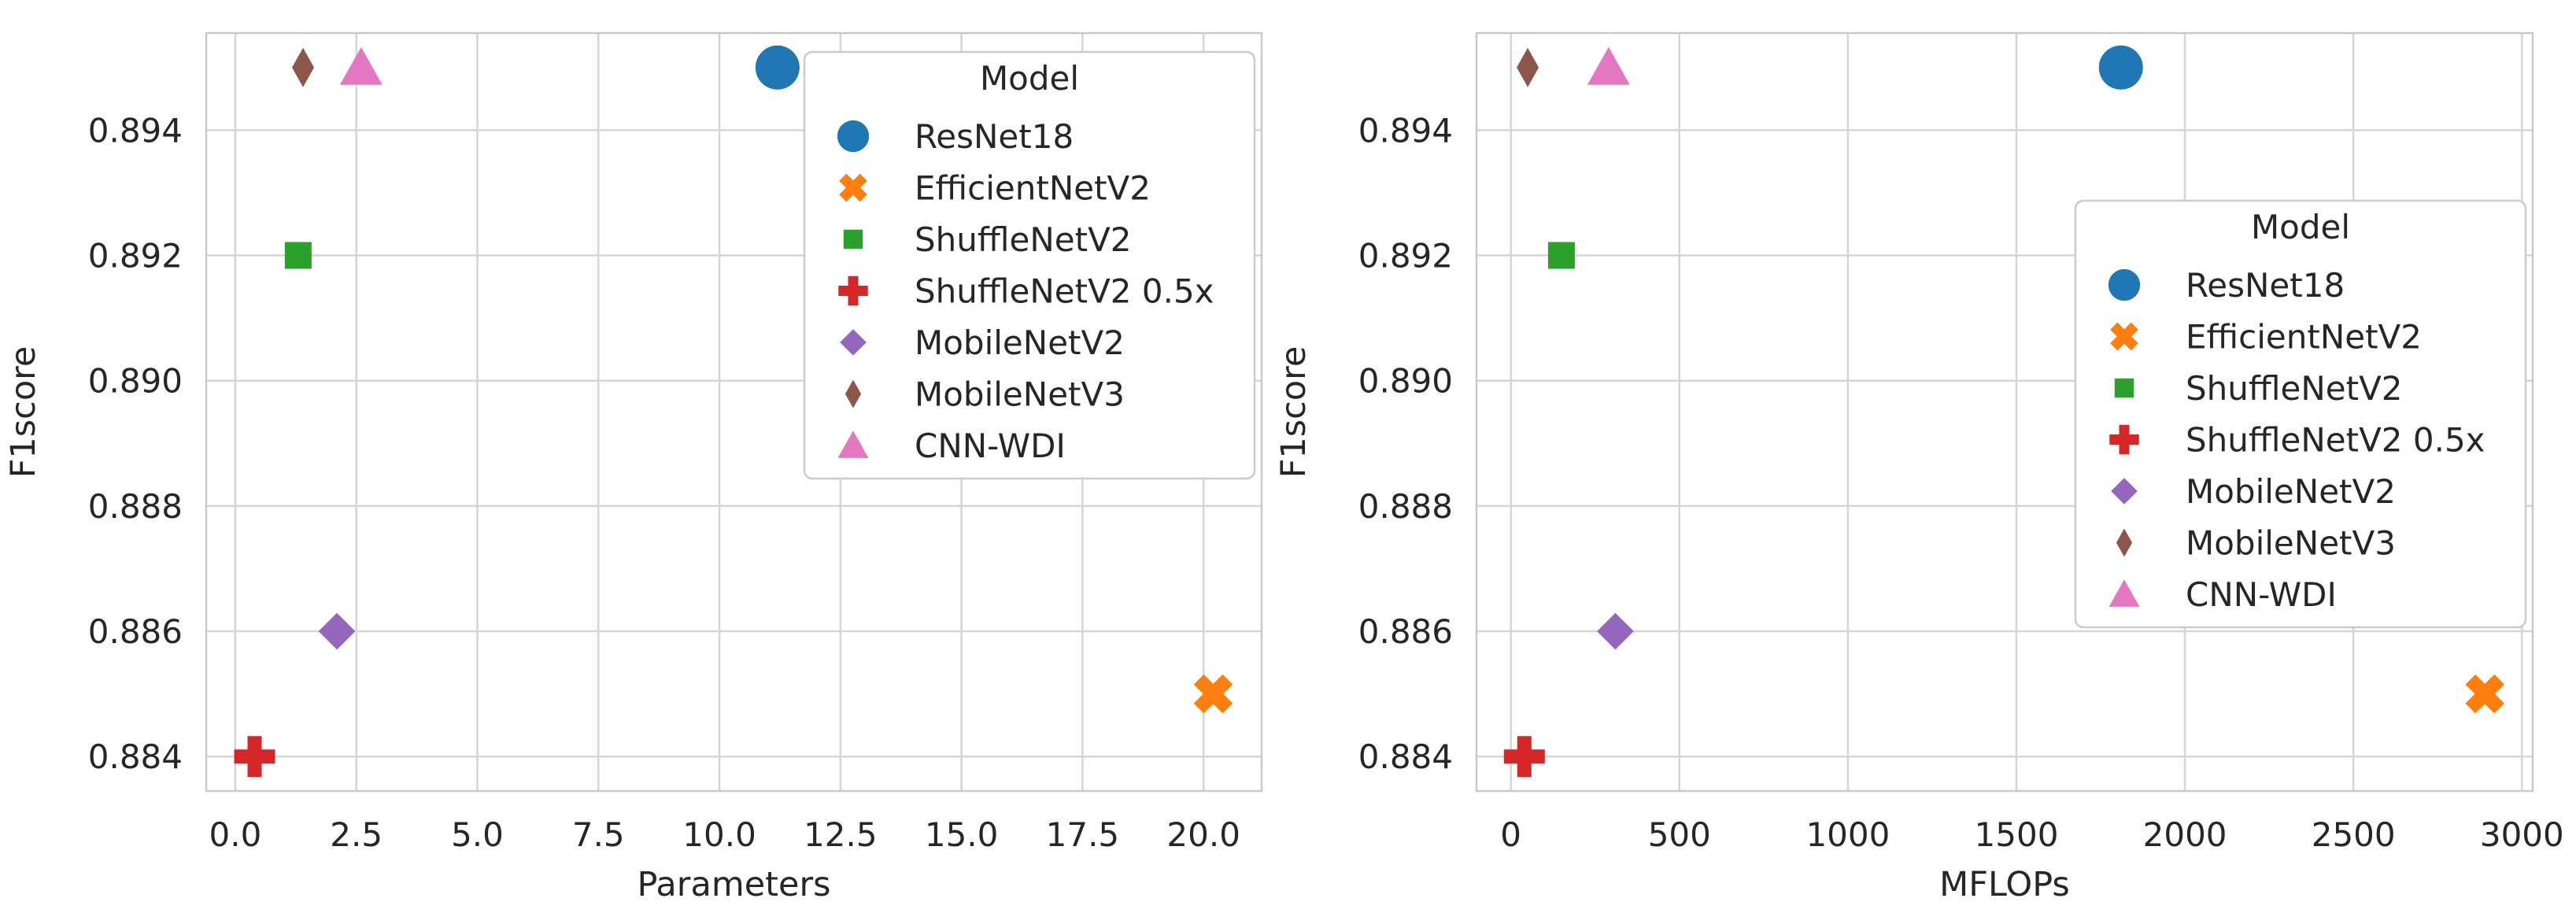 The height and width of the screenshot is (913, 2576). What do you see at coordinates (733, 884) in the screenshot?
I see `parameters-x-axis-label: Parameters` at bounding box center [733, 884].